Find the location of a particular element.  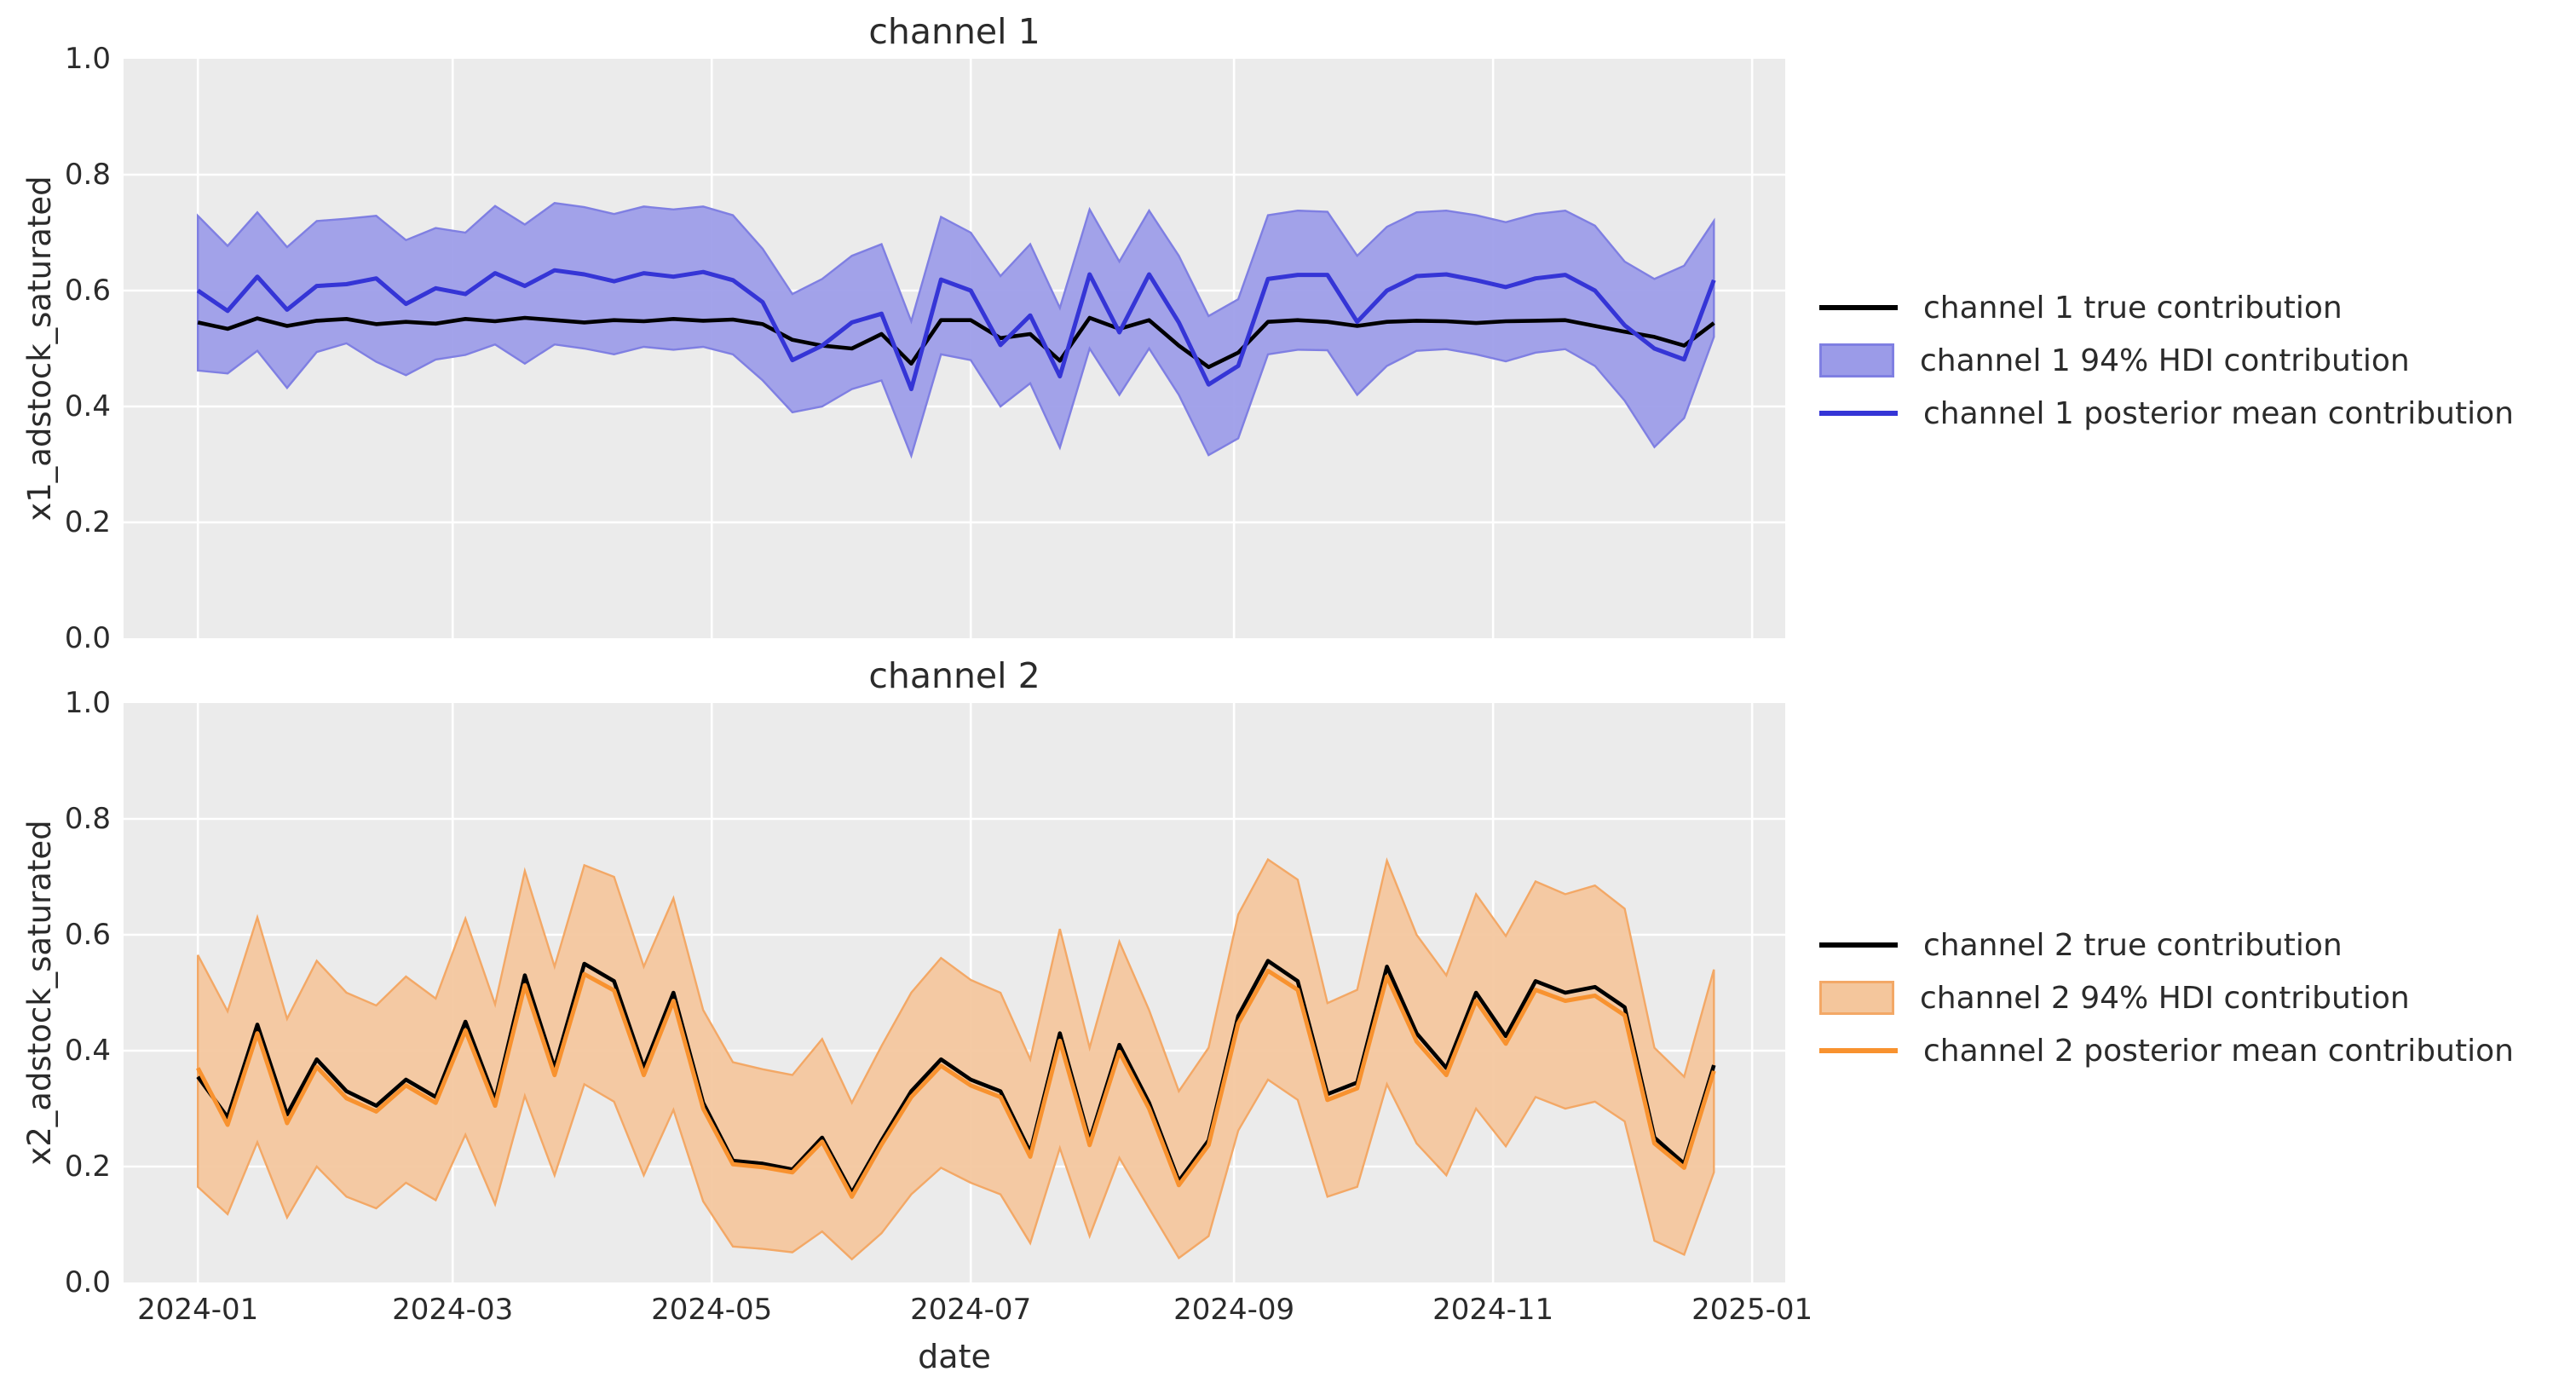

x-tick-label: 2024-05 is located at coordinates (712, 1310).